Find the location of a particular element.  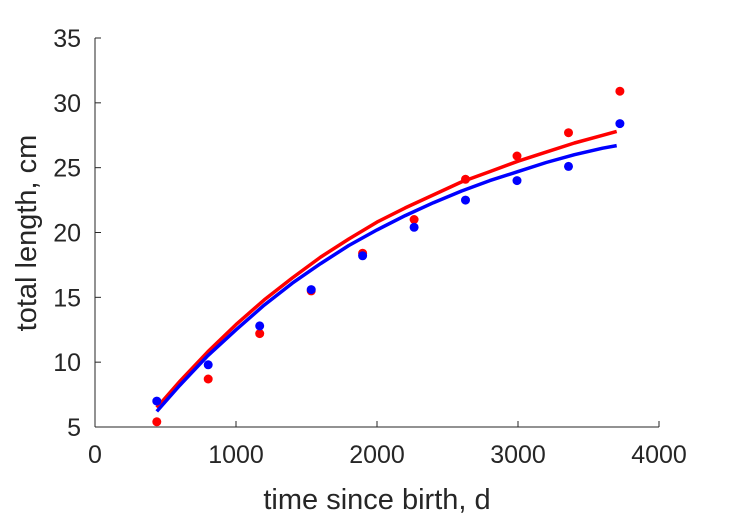

y-tick-label: 35 is located at coordinates (67, 39).